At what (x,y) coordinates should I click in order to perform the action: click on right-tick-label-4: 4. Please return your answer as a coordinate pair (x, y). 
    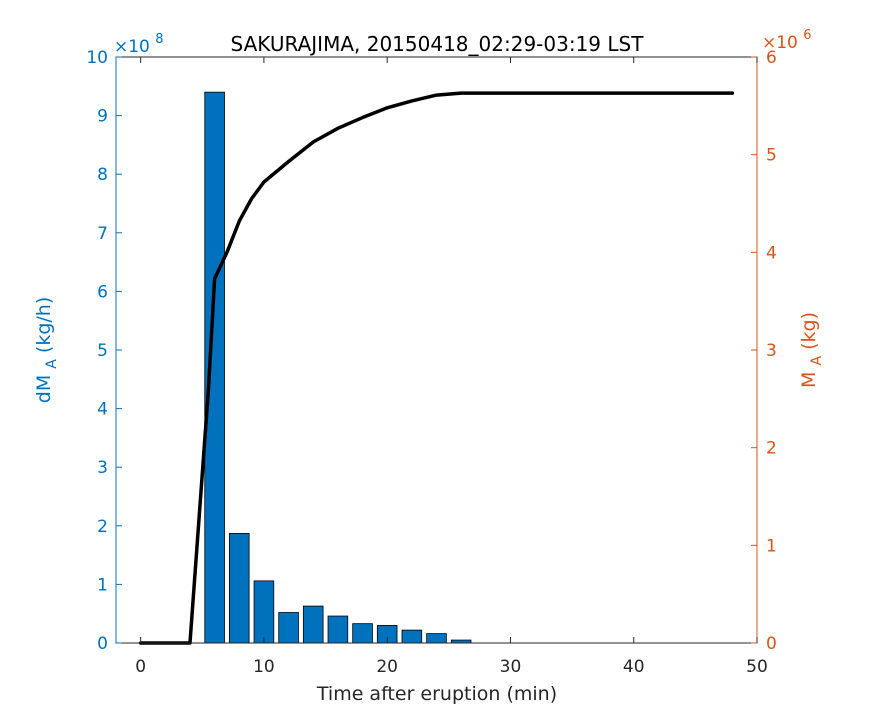
    Looking at the image, I should click on (771, 253).